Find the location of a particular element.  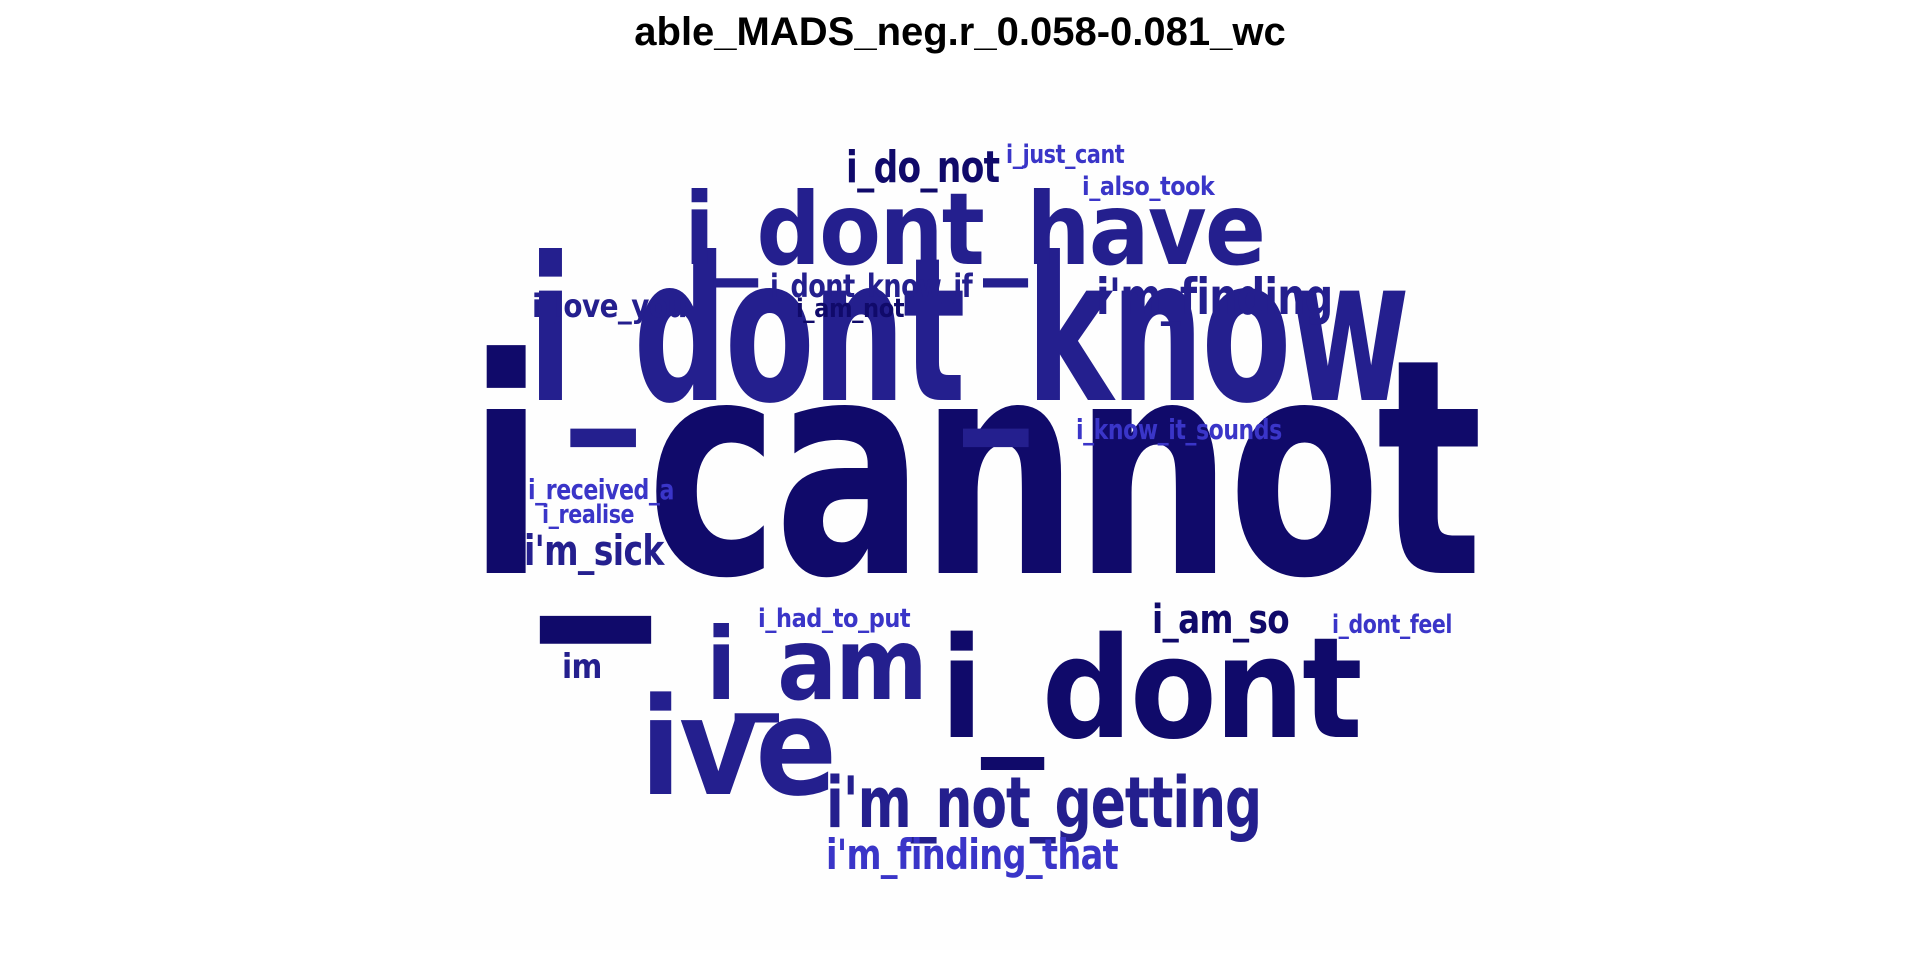

word-im-not-getting: i'm_not_getting is located at coordinates (1044, 803).